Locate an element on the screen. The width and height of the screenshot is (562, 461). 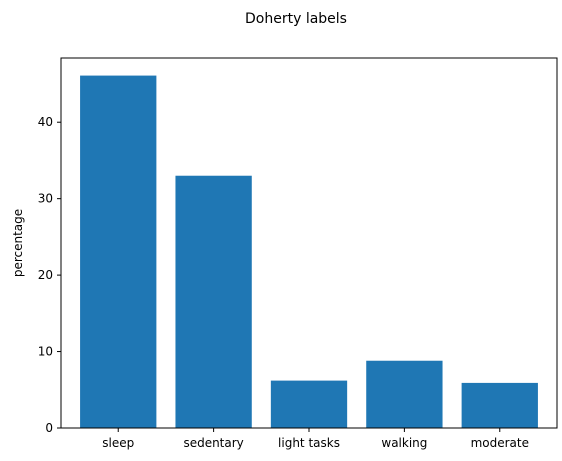
y-tick-label: 0 is located at coordinates (49, 428).